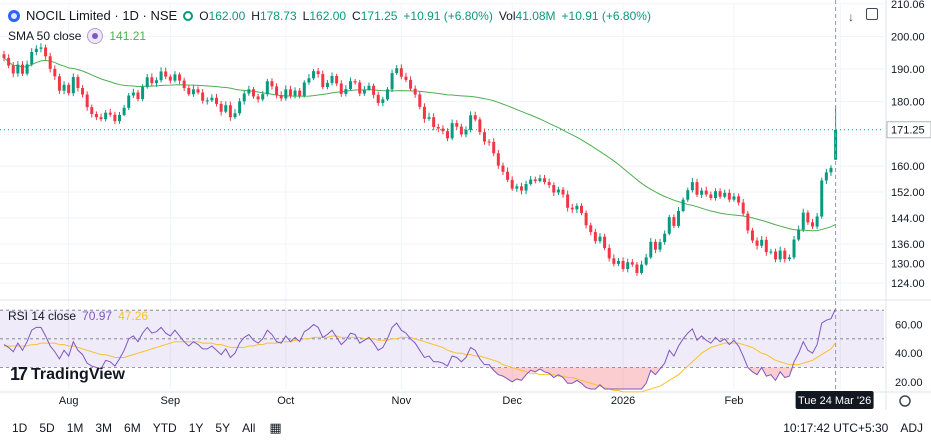 The image size is (931, 444). I want to click on bottom-right-group: 10:17:42 UTC+5:30 ADJ, so click(853, 428).